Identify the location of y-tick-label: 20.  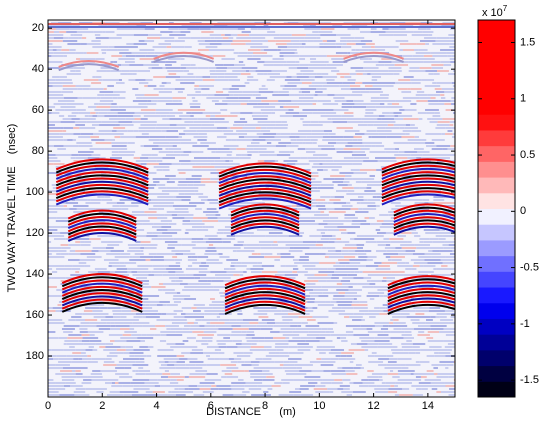
(38, 28).